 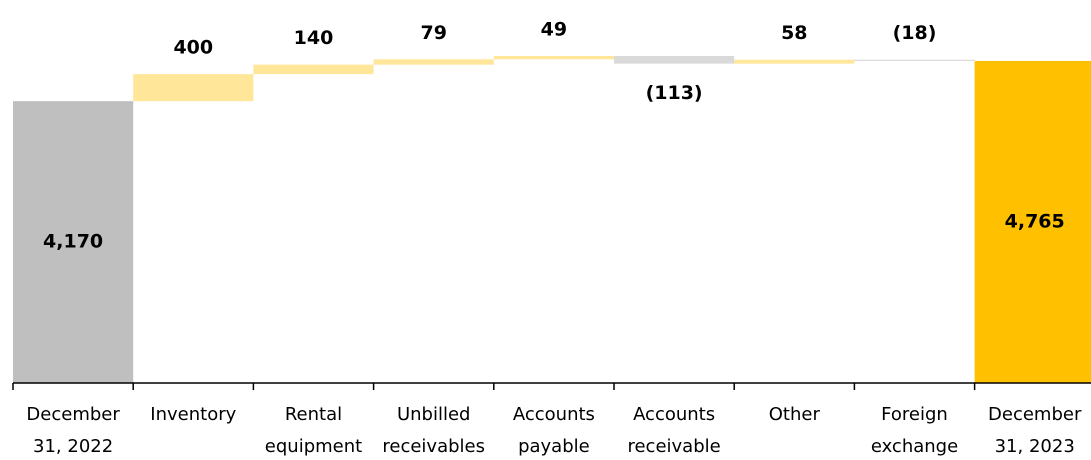 I want to click on x-tick-label: Other, so click(x=795, y=414).